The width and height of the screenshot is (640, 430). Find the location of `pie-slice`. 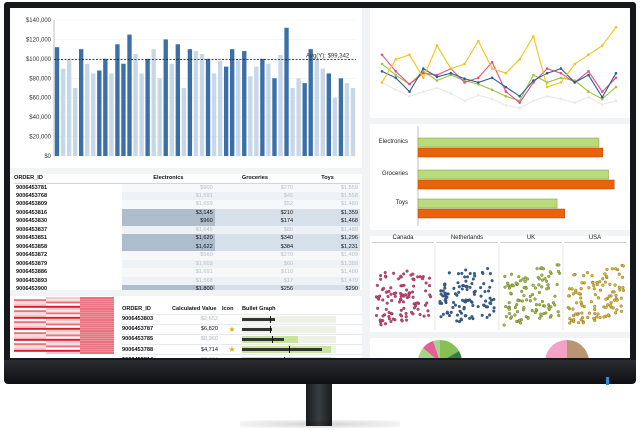

pie-slice is located at coordinates (578, 349).